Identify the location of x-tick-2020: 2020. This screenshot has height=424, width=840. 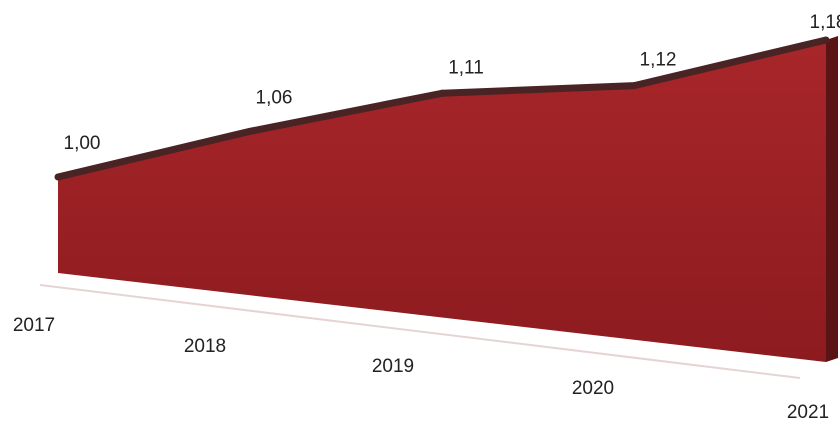
(593, 388).